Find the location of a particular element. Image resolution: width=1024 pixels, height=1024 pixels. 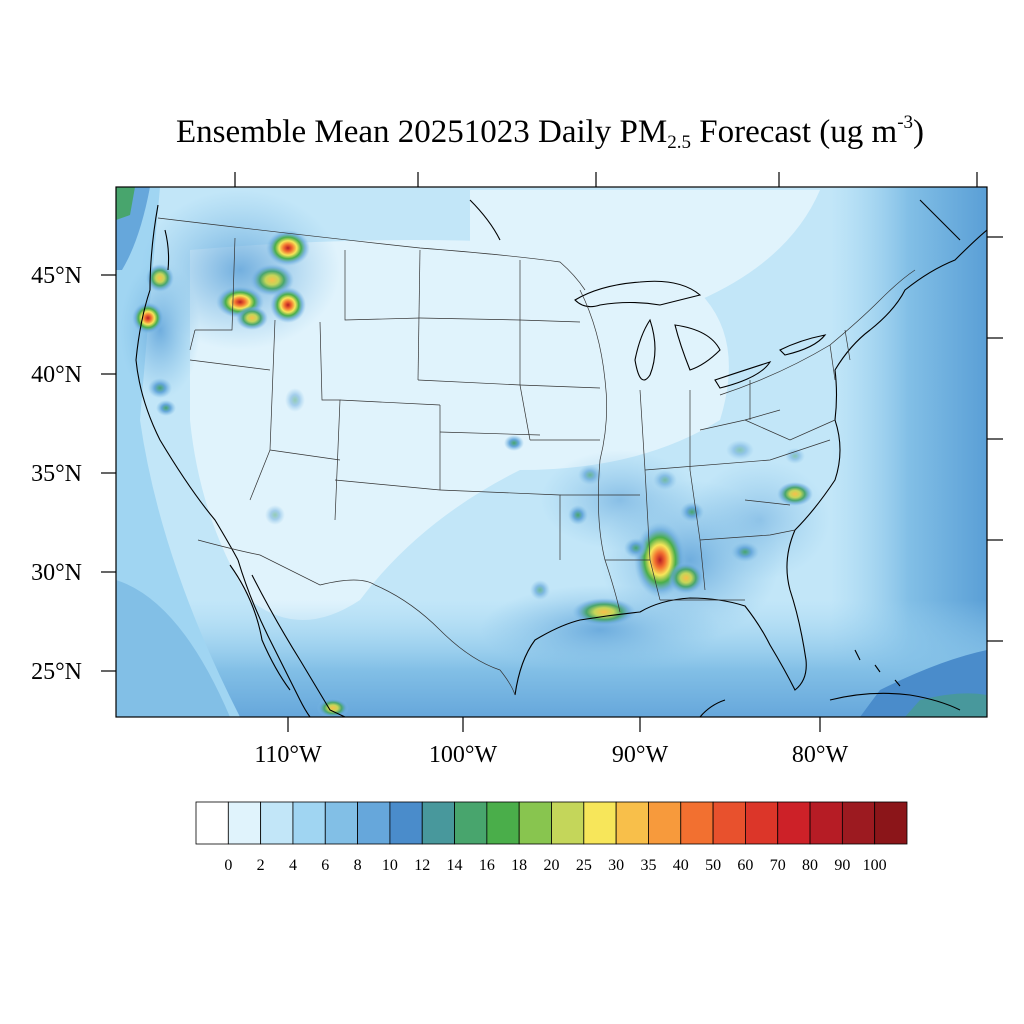

colorbar-tick-label: 4 is located at coordinates (293, 865).